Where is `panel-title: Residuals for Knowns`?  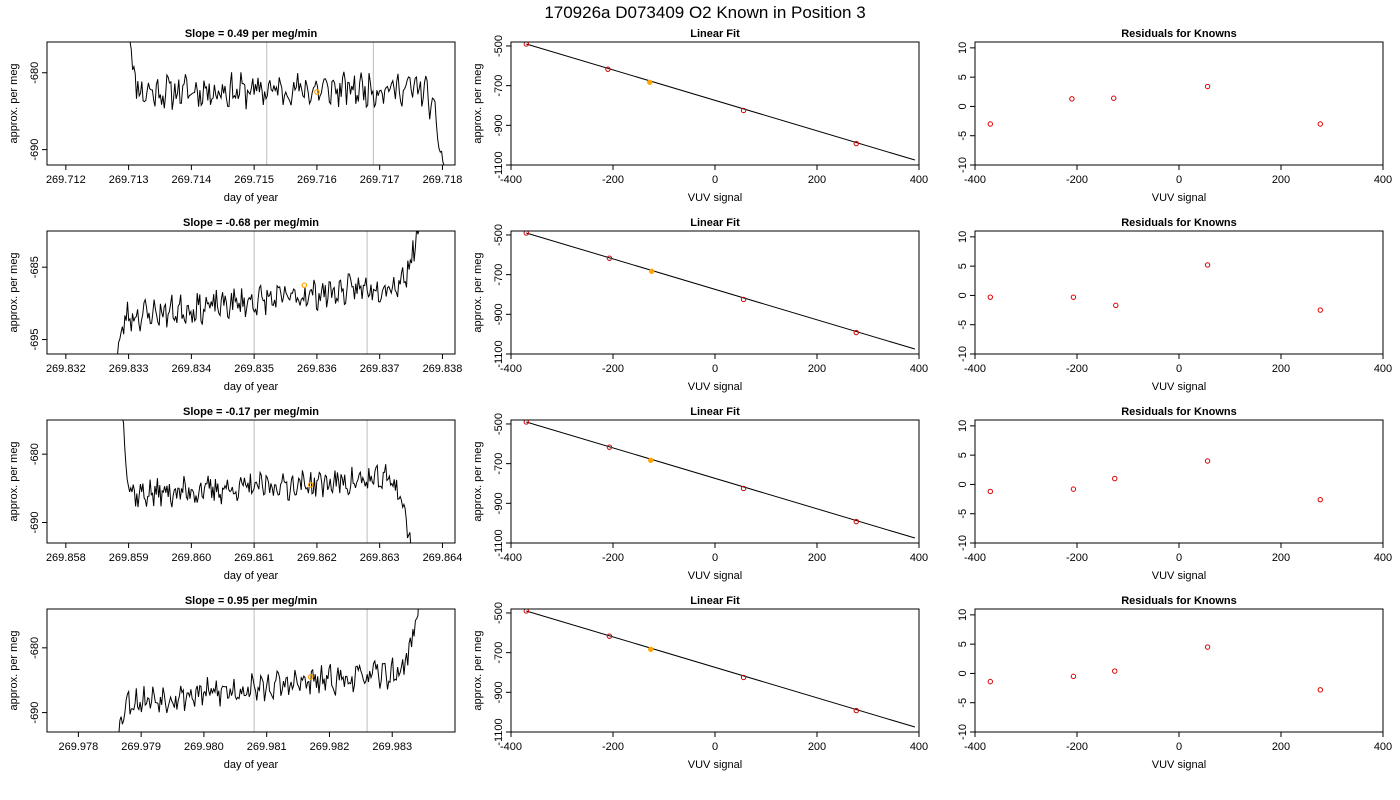
panel-title: Residuals for Knowns is located at coordinates (1179, 601).